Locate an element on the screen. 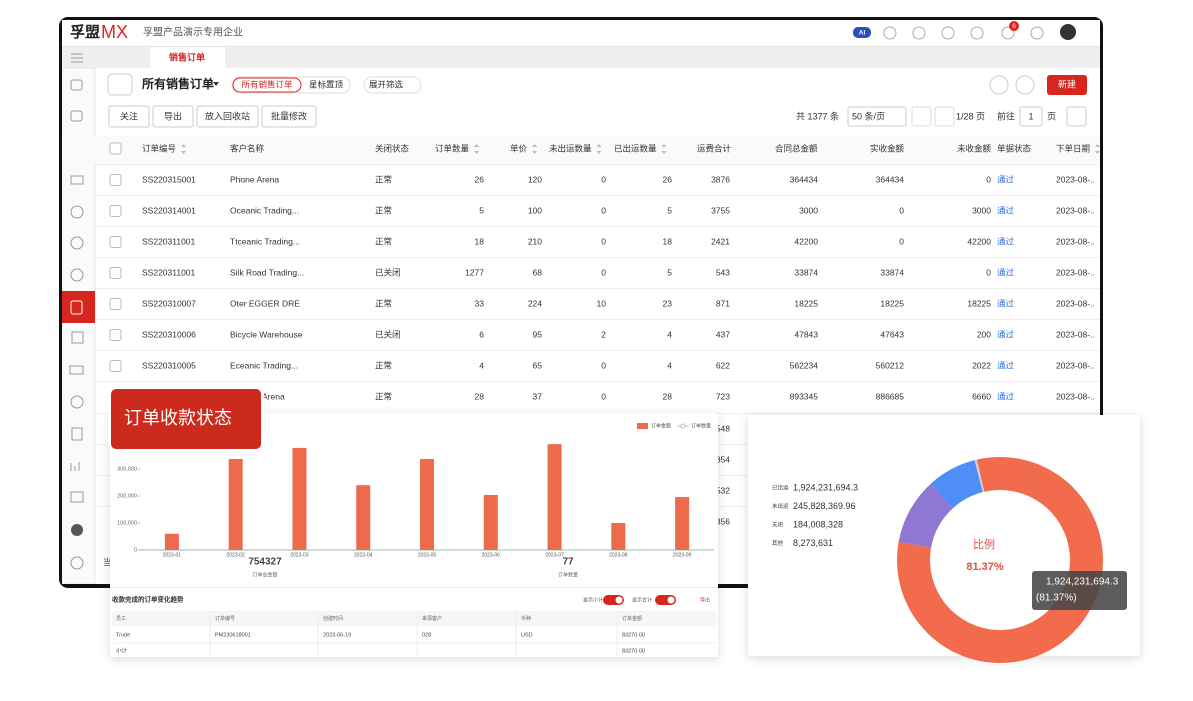 This screenshot has width=1193, height=701. x-tick-label: 2023-07 is located at coordinates (554, 555).